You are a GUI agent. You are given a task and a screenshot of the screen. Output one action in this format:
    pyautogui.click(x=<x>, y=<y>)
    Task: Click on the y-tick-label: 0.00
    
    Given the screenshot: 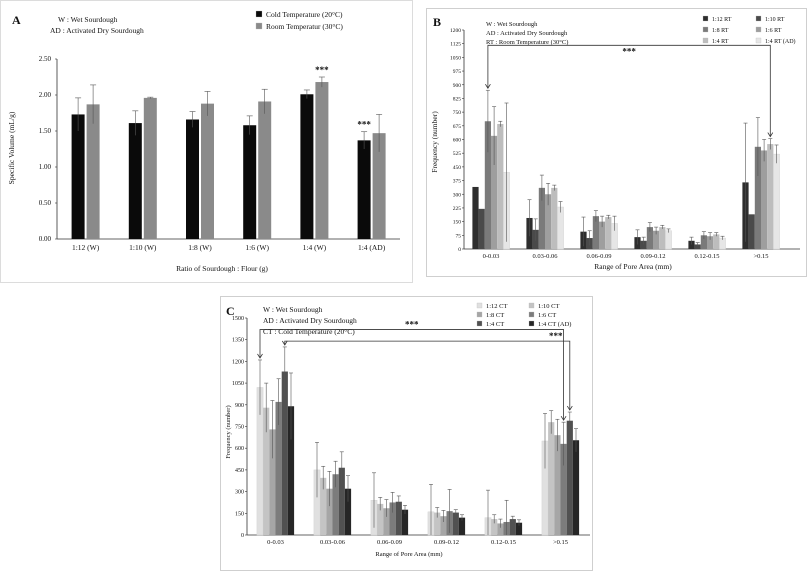 What is the action you would take?
    pyautogui.click(x=45, y=239)
    